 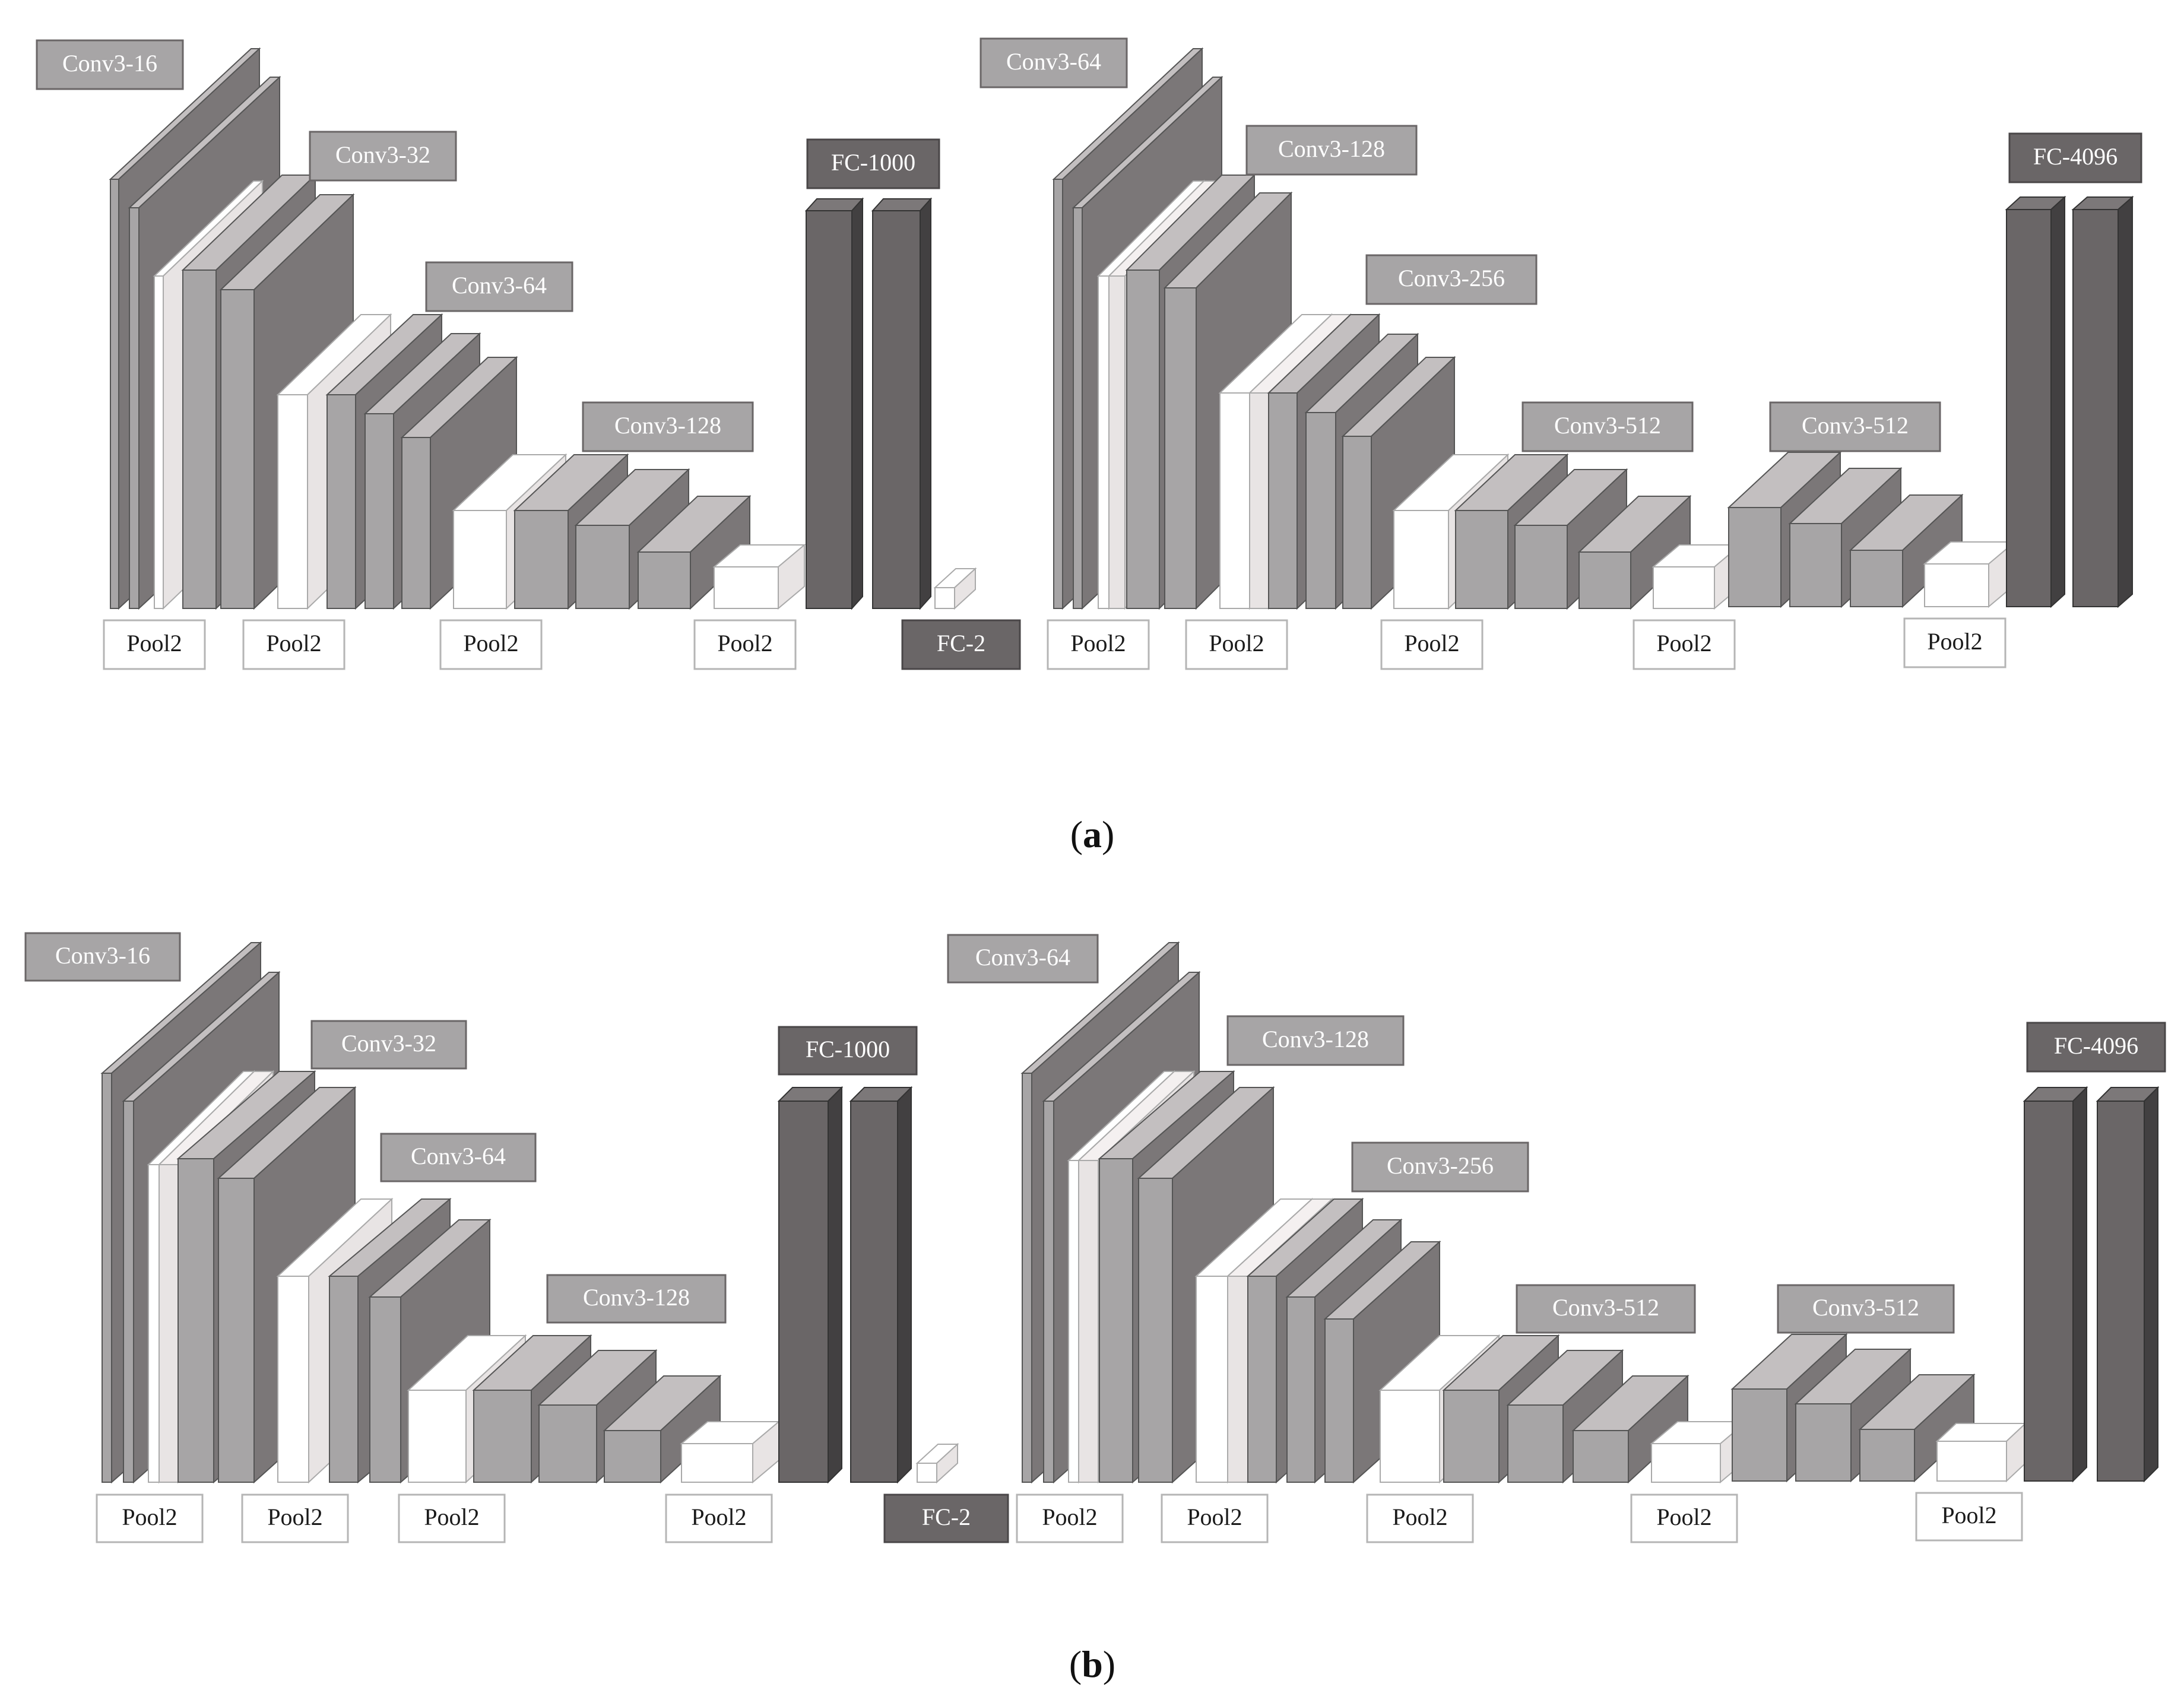 I want to click on panel-b-net1-blocks, so click(x=529, y=1212).